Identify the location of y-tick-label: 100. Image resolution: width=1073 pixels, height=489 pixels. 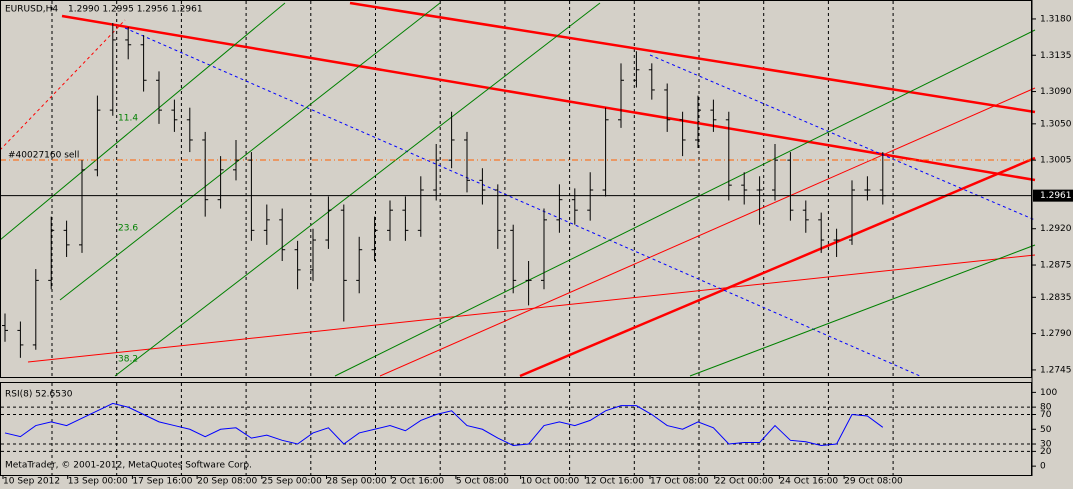
(1048, 393).